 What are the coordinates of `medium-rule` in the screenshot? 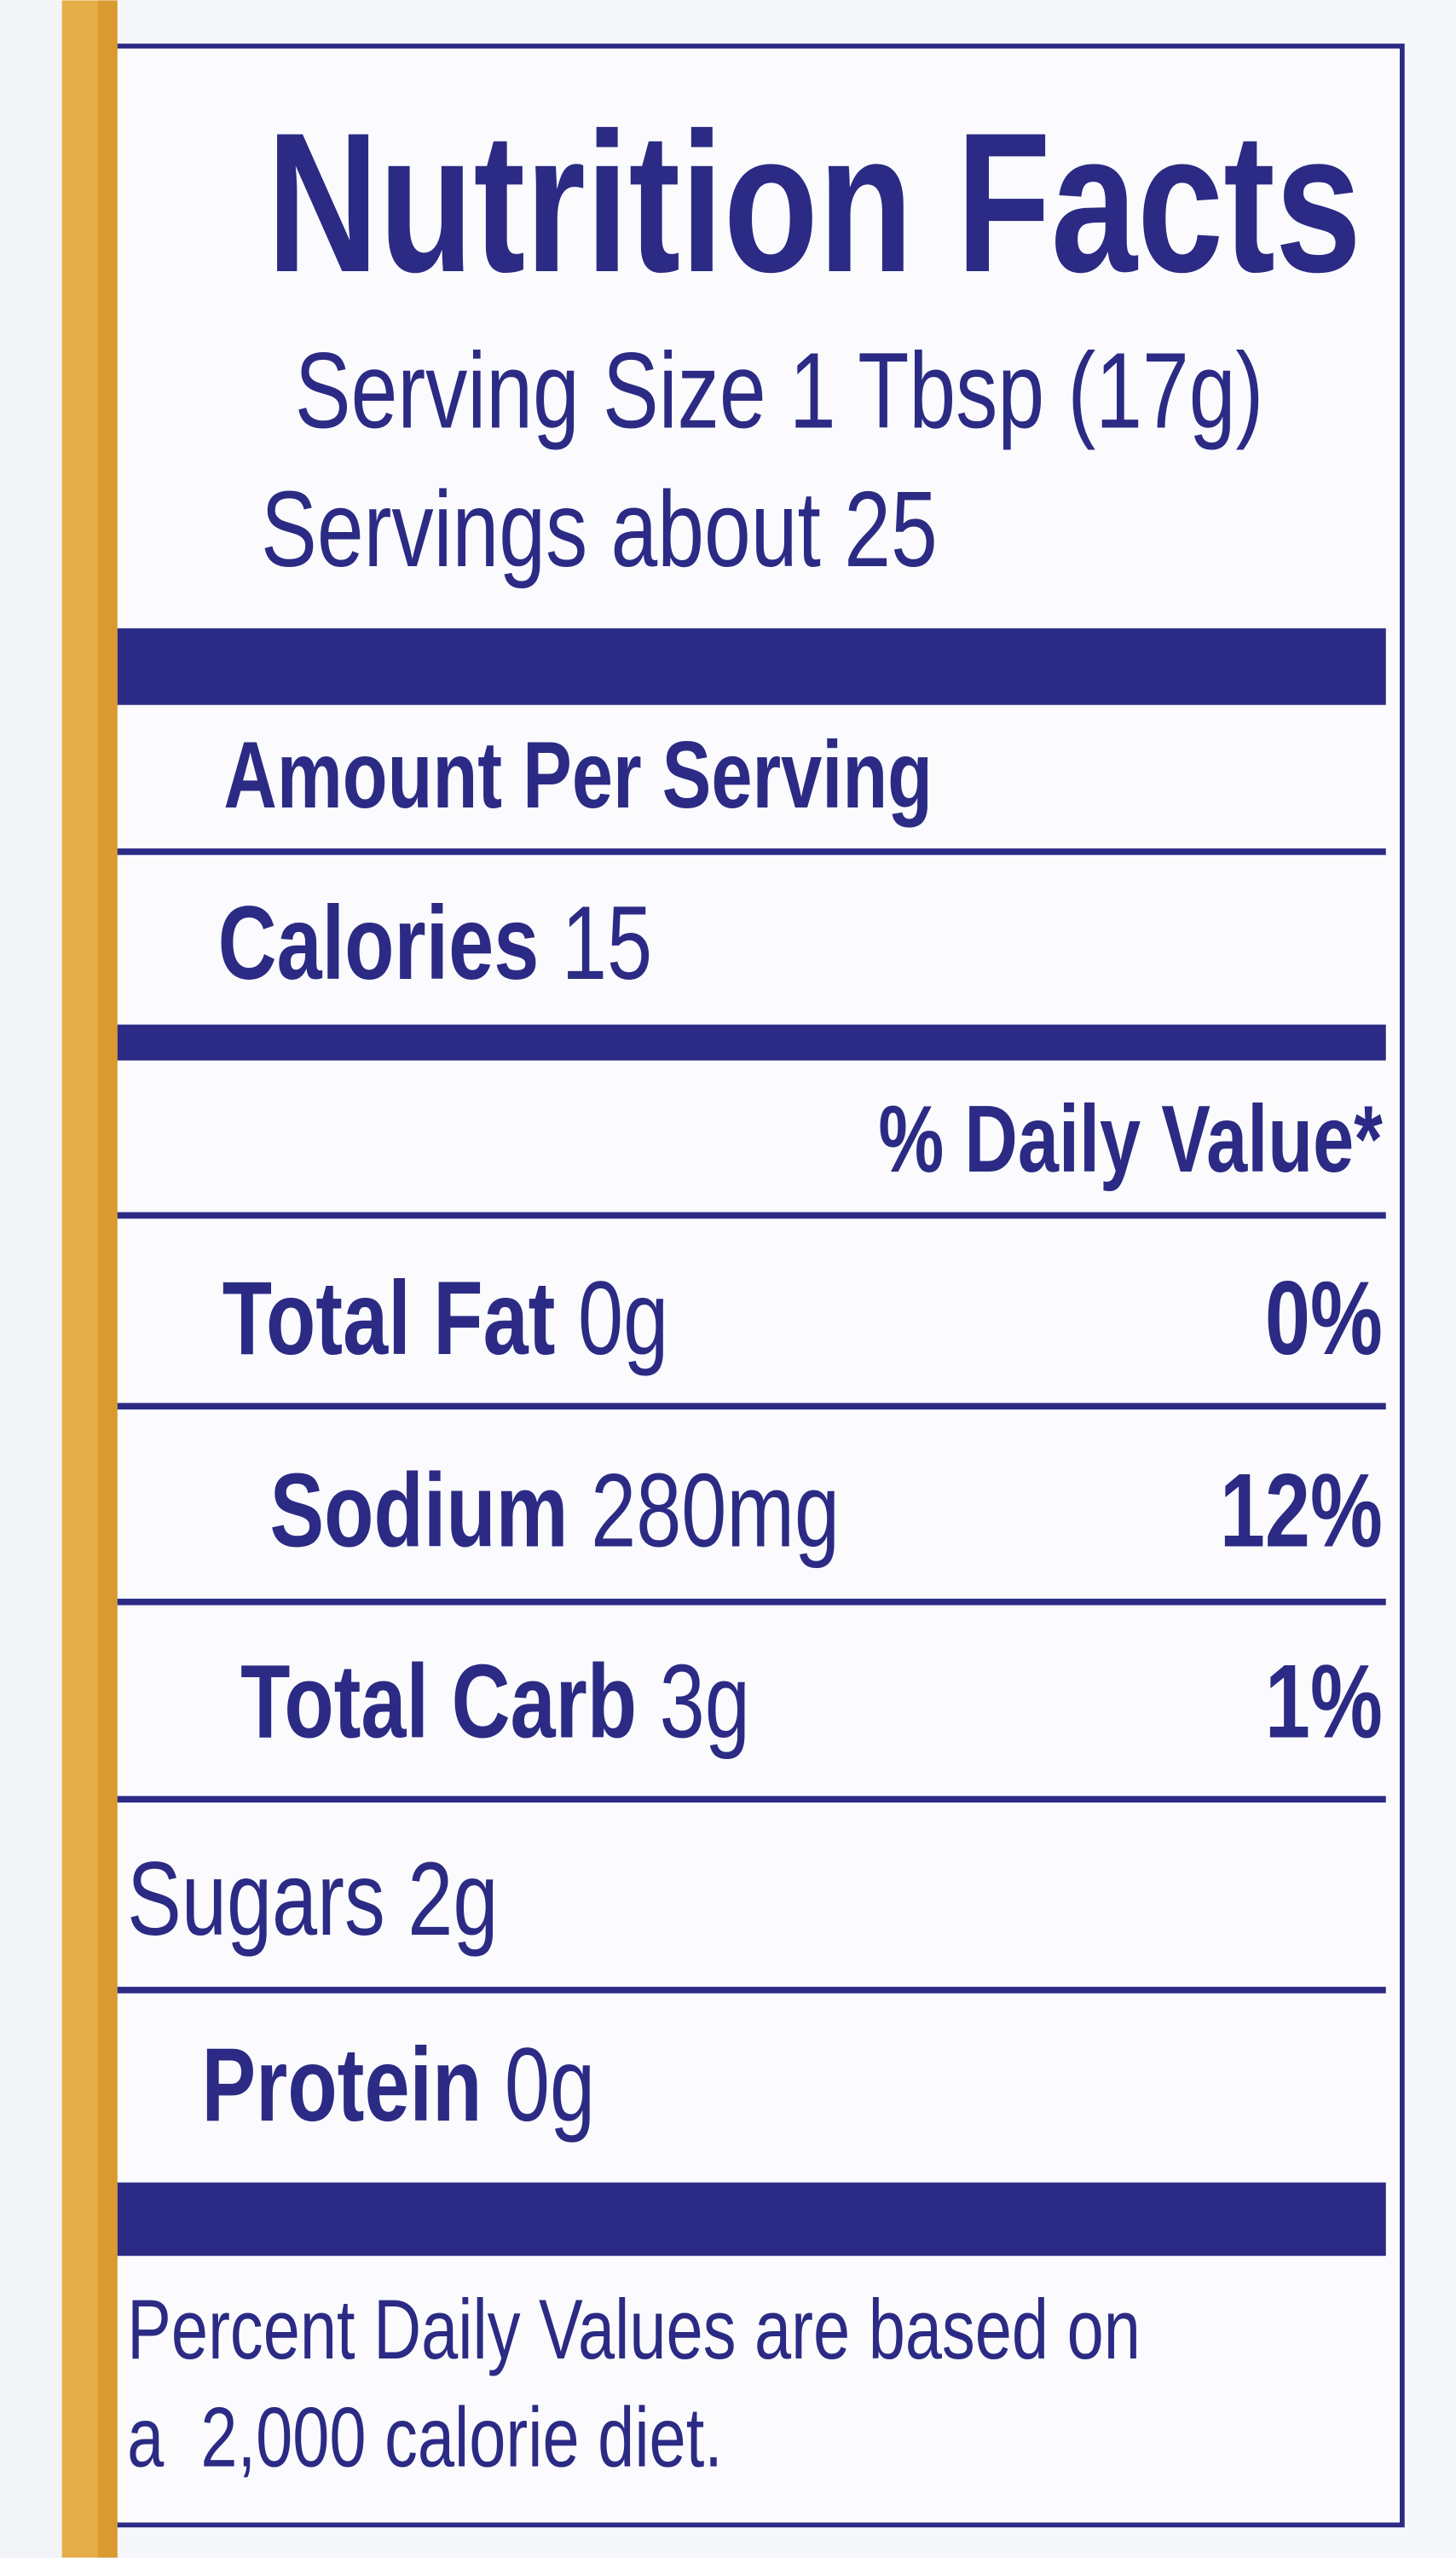 It's located at (749, 1042).